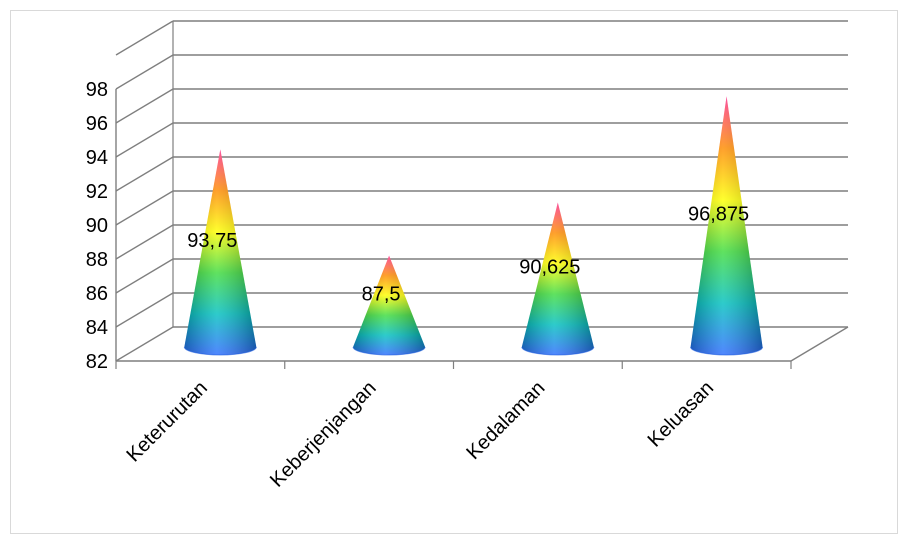  Describe the element at coordinates (97, 124) in the screenshot. I see `y-tick-label: 96` at that location.